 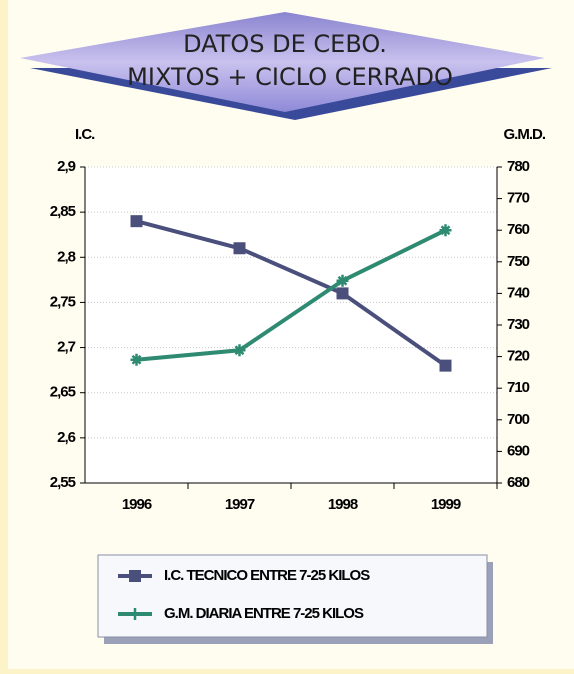 What do you see at coordinates (63, 482) in the screenshot?
I see `y-tick-label: 2,55` at bounding box center [63, 482].